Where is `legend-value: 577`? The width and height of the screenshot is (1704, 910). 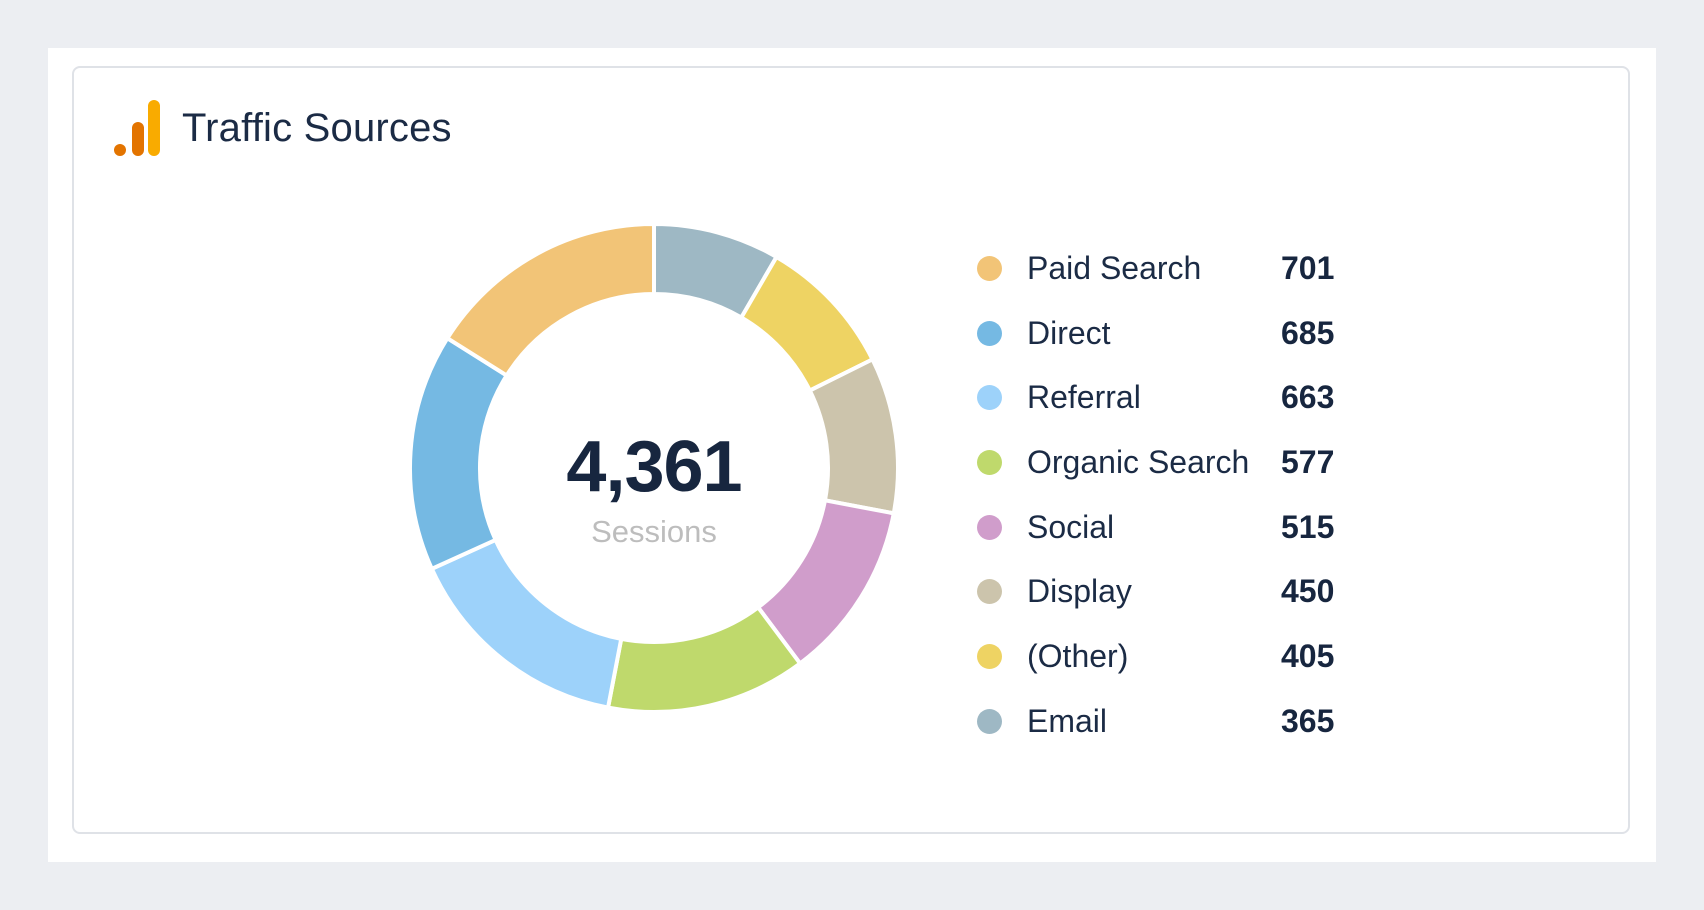
legend-value: 577 is located at coordinates (1308, 461).